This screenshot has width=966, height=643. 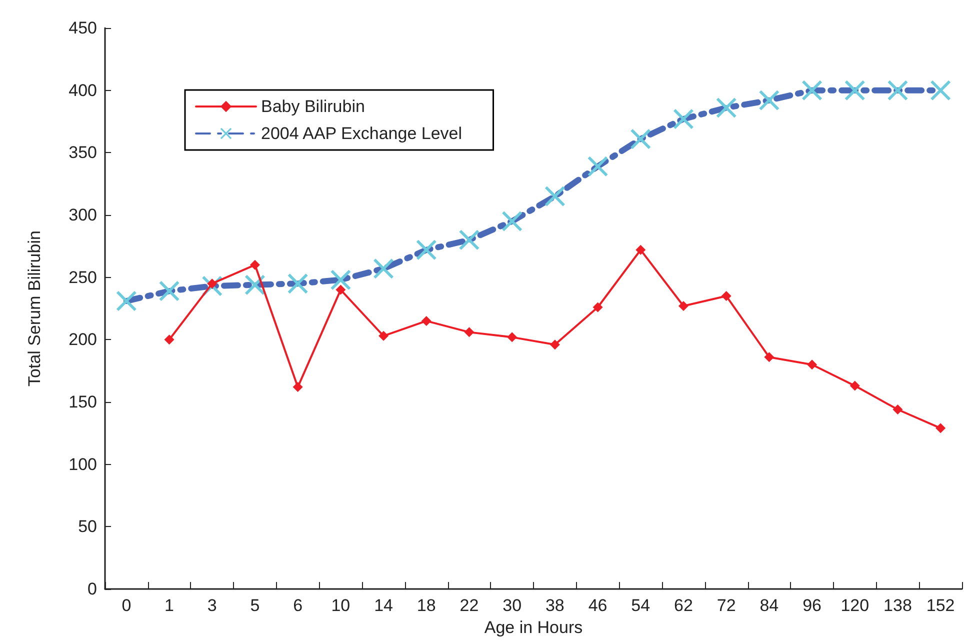 What do you see at coordinates (169, 605) in the screenshot?
I see `x-tick-label: 1` at bounding box center [169, 605].